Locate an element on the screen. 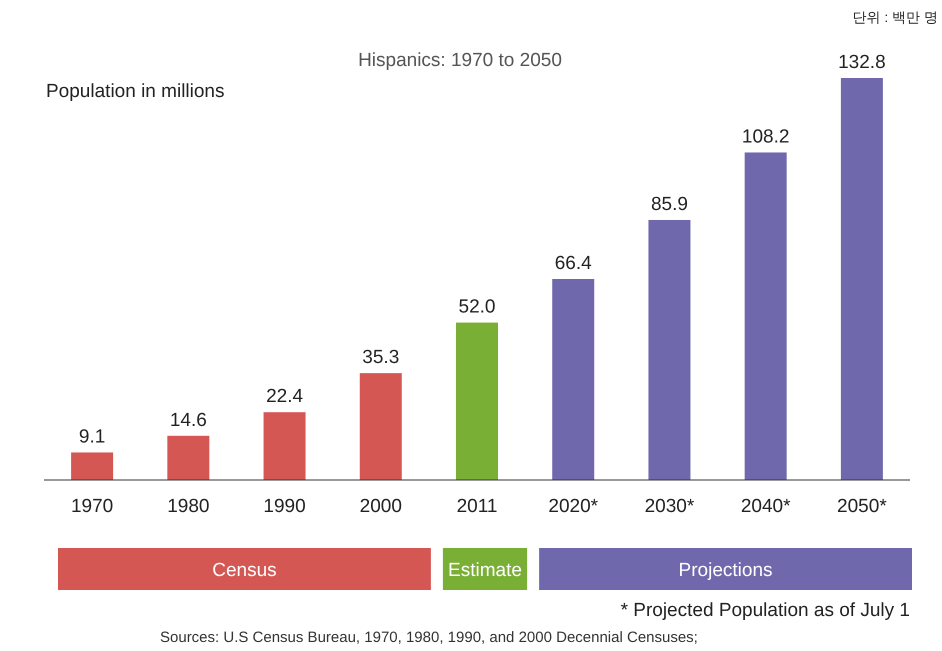 The height and width of the screenshot is (651, 942). x-tick-label: 1970 is located at coordinates (92, 506).